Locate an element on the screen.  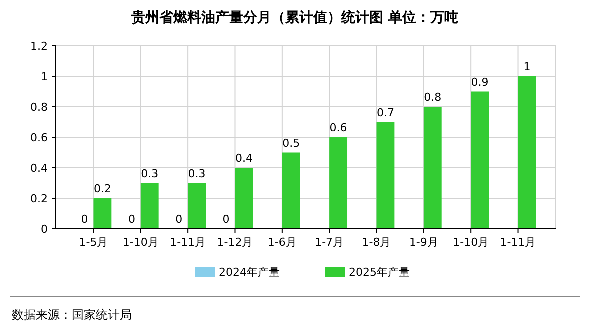
data-label: 0.6 is located at coordinates (339, 128).